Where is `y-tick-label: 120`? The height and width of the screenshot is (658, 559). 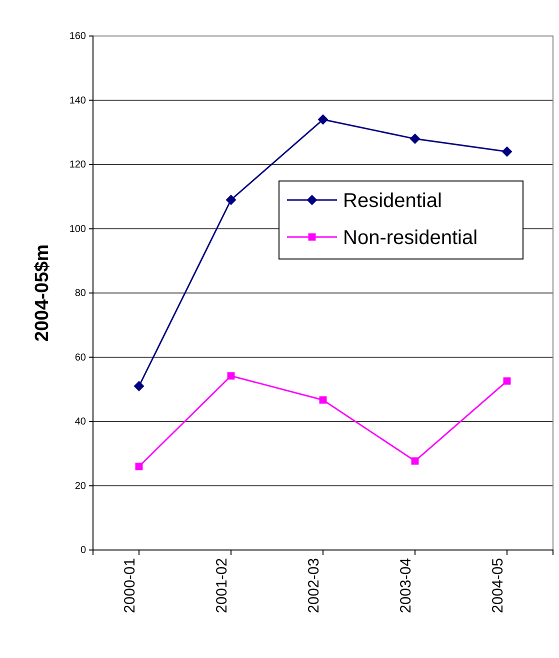
y-tick-label: 120 is located at coordinates (77, 165).